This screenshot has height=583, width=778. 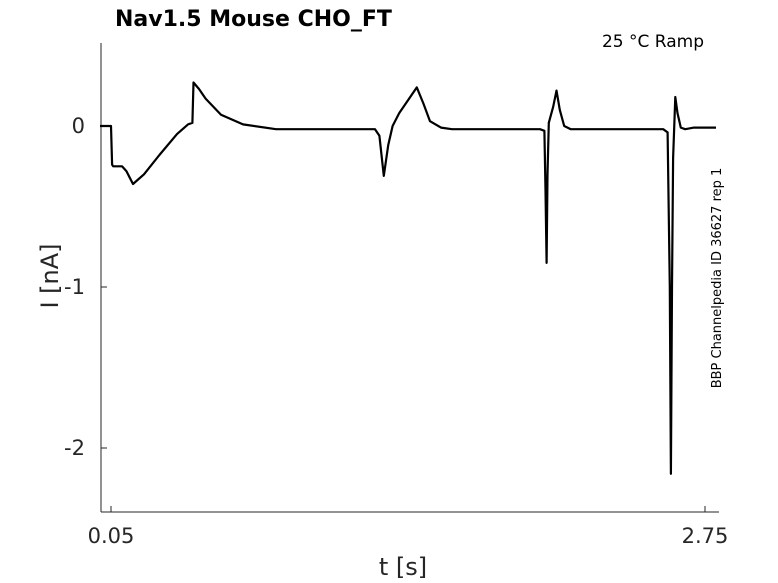 I want to click on y-tick-label: 0, so click(x=78, y=126).